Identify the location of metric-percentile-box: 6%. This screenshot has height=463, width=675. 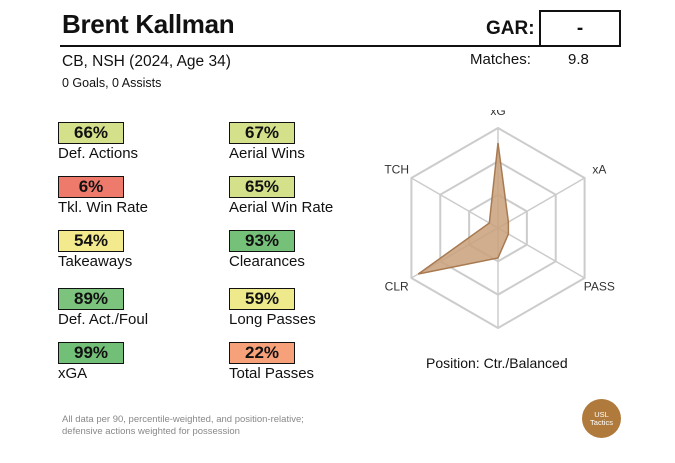
(91, 187).